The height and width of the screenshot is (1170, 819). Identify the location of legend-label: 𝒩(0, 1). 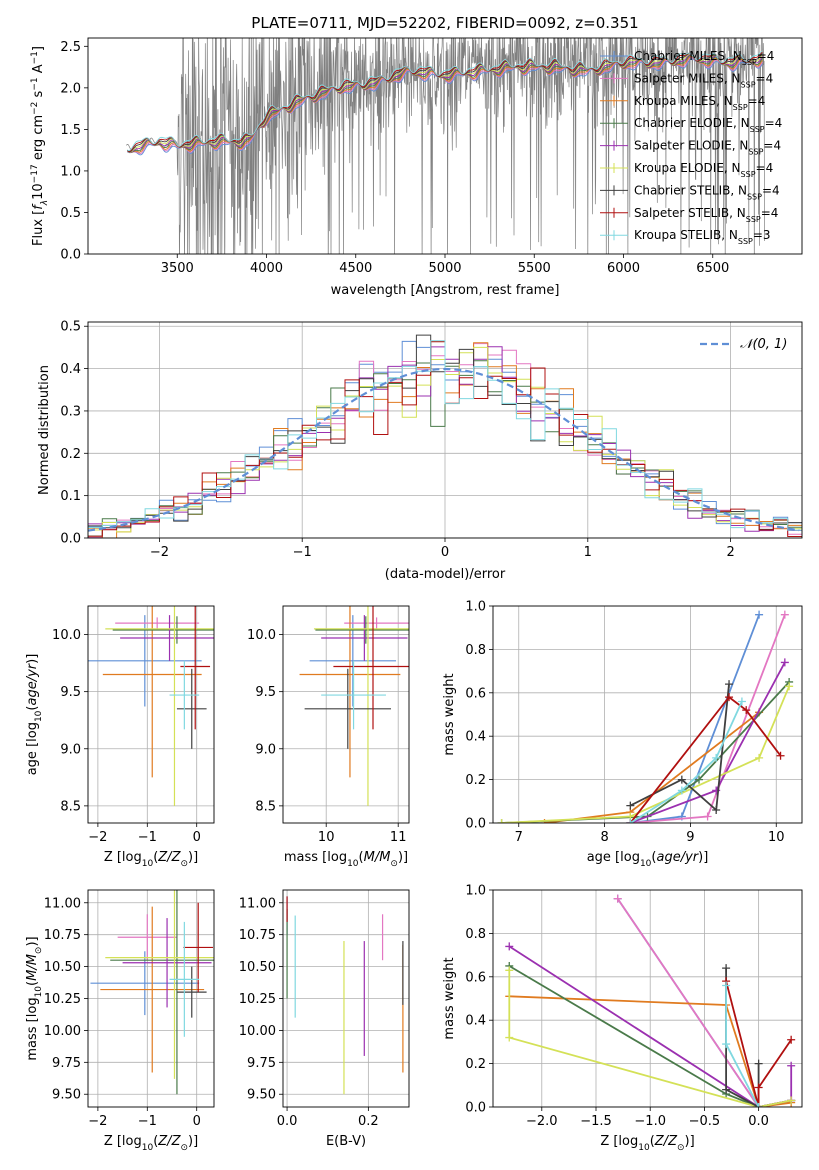
(763, 344).